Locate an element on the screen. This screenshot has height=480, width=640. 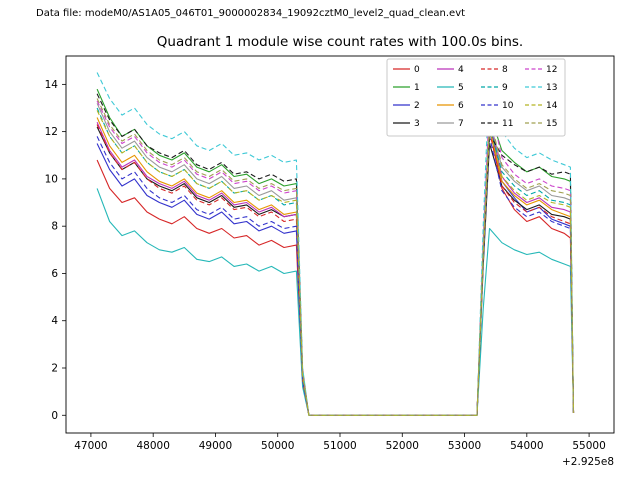
y-tick-label: 12 is located at coordinates (51, 132).